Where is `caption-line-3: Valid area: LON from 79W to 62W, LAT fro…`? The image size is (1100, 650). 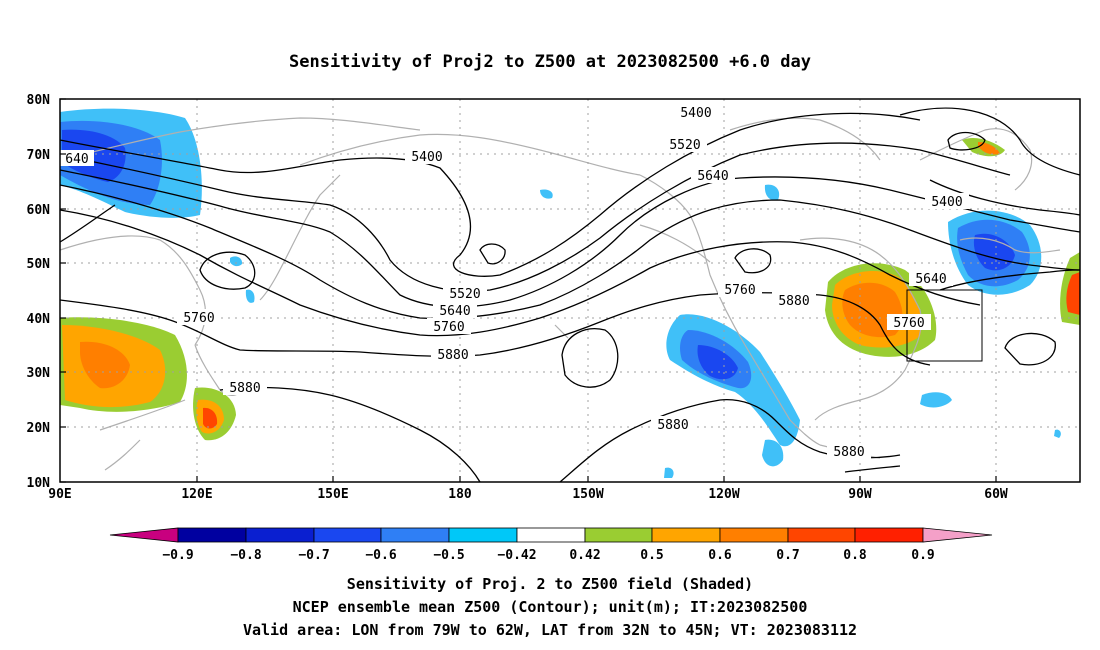 caption-line-3: Valid area: LON from 79W to 62W, LAT fro… is located at coordinates (550, 630).